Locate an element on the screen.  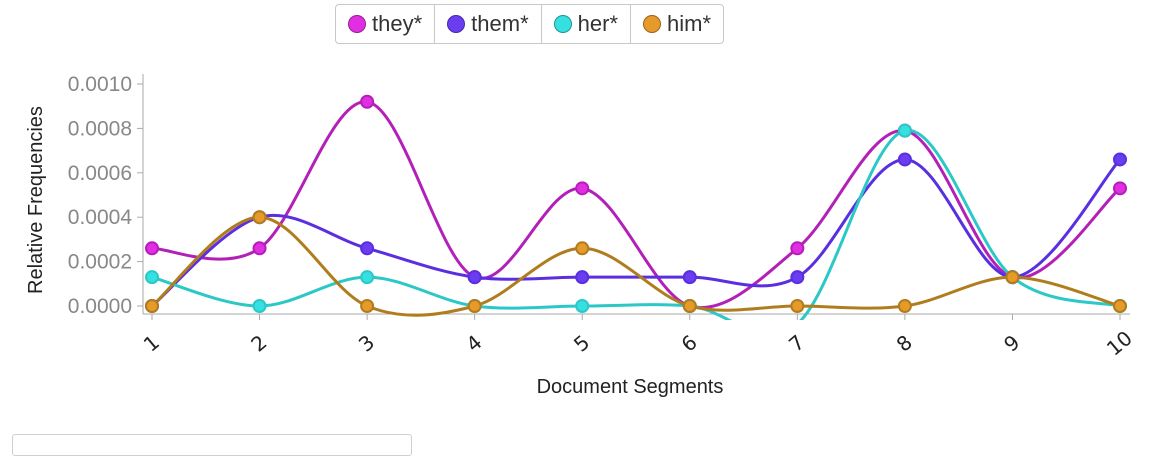
y-tick-label: 0.0010 is located at coordinates (100, 84).